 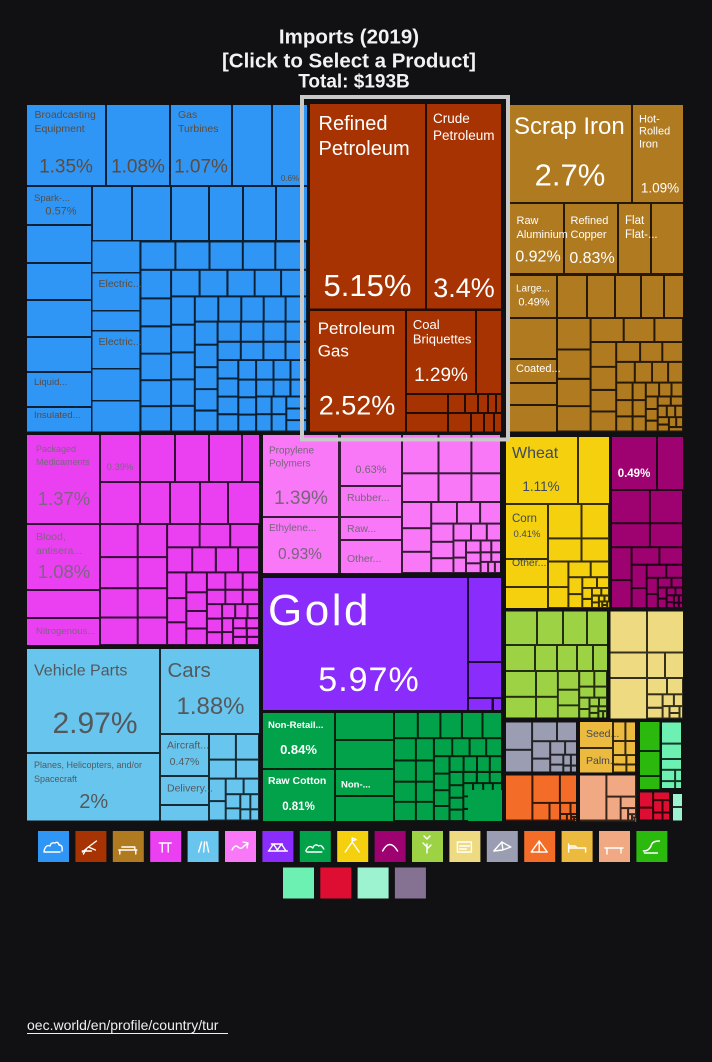 What do you see at coordinates (542, 235) in the screenshot?
I see `svg-text: Aluminium` at bounding box center [542, 235].